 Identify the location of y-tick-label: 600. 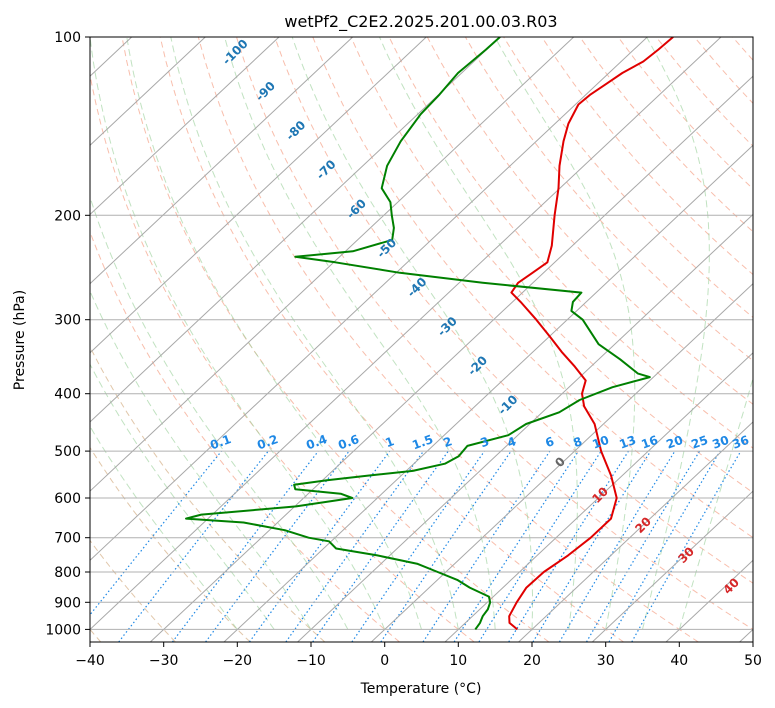
(67, 499).